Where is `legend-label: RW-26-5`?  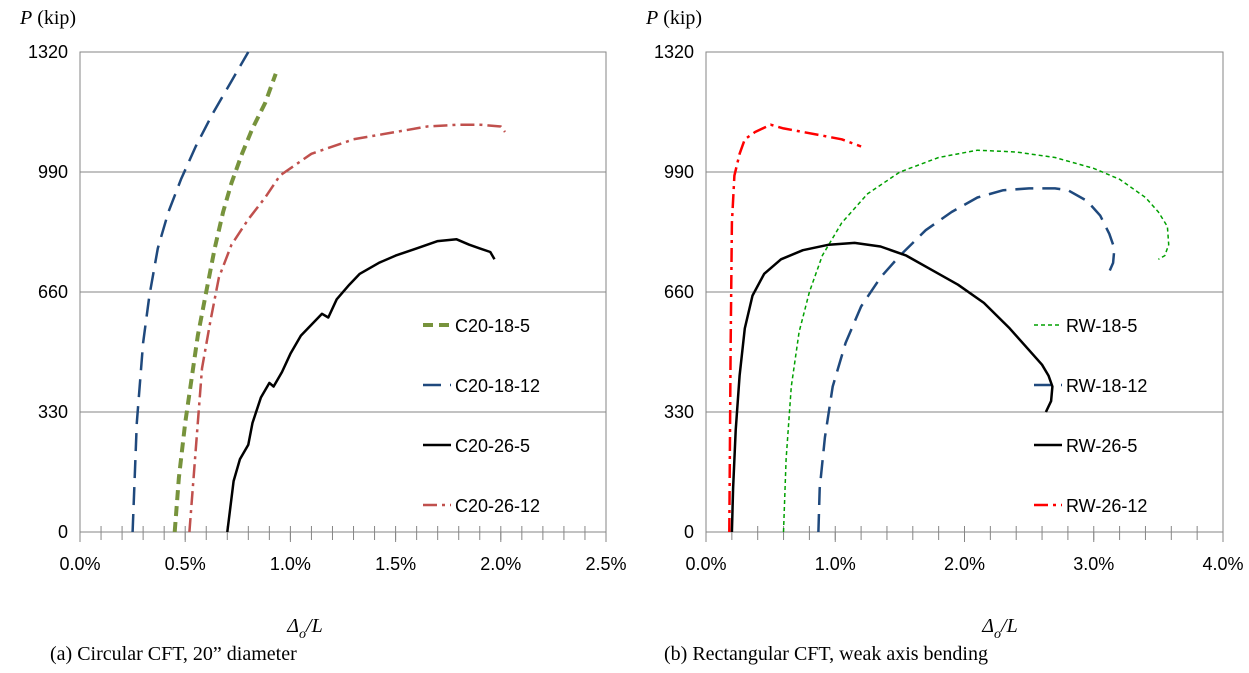
legend-label: RW-26-5 is located at coordinates (1101, 446).